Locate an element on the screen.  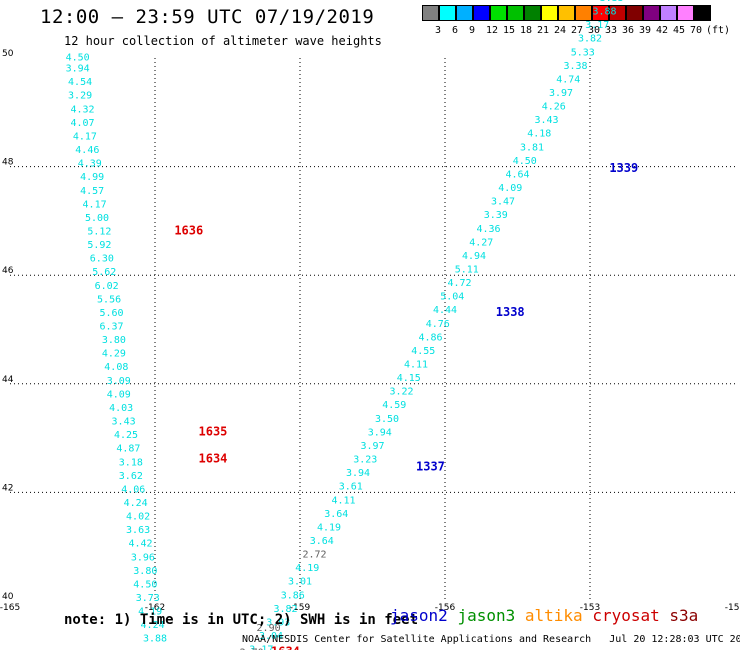
wave-height-point: 3.43 is located at coordinates (546, 120).